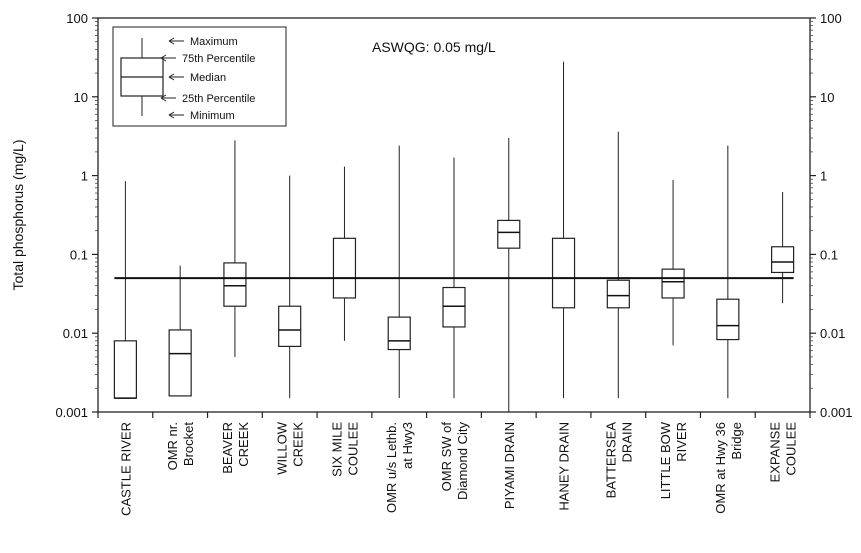 The width and height of the screenshot is (861, 553). Describe the element at coordinates (282, 447) in the screenshot. I see `x-category-label: WILLOW` at that location.